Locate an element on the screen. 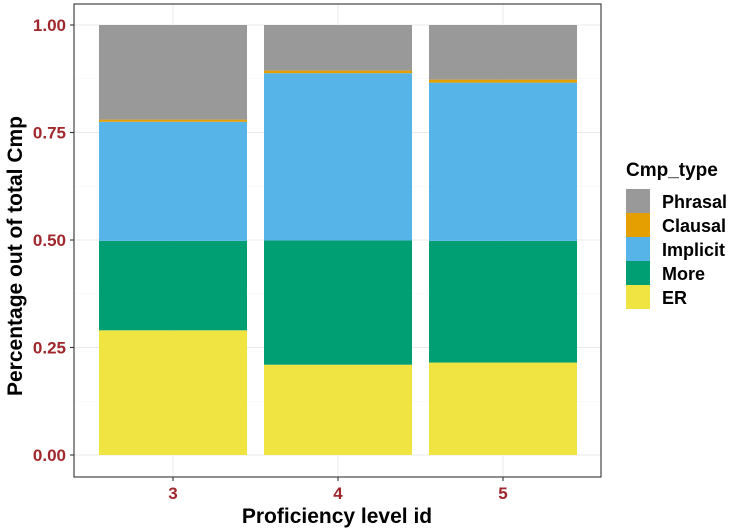 Image resolution: width=741 pixels, height=532 pixels. legend-item-er: ER is located at coordinates (656, 297).